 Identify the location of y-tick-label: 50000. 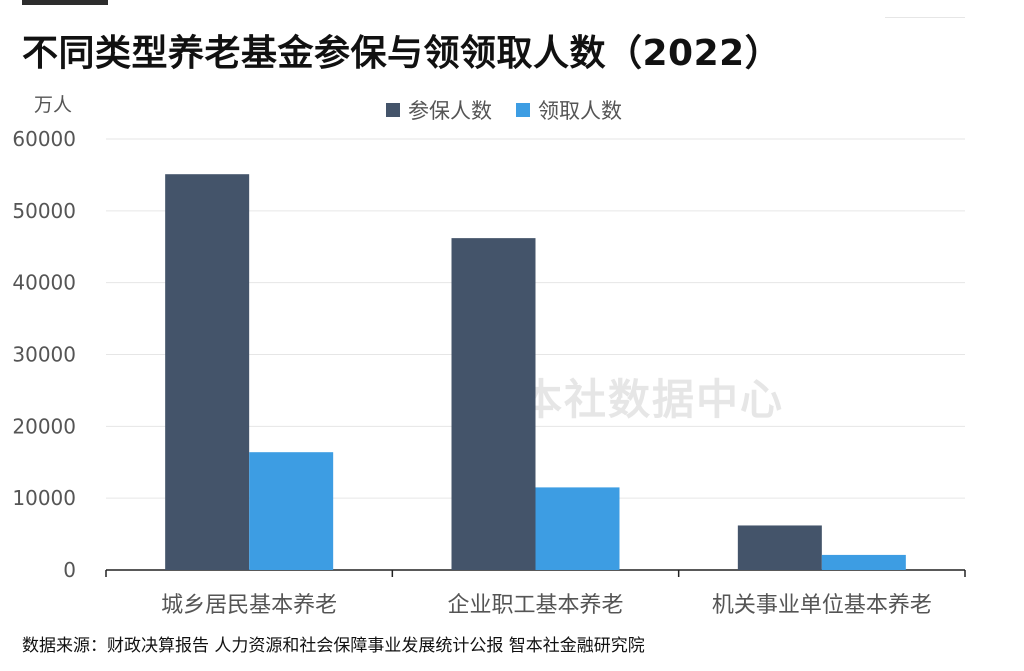
(44, 211).